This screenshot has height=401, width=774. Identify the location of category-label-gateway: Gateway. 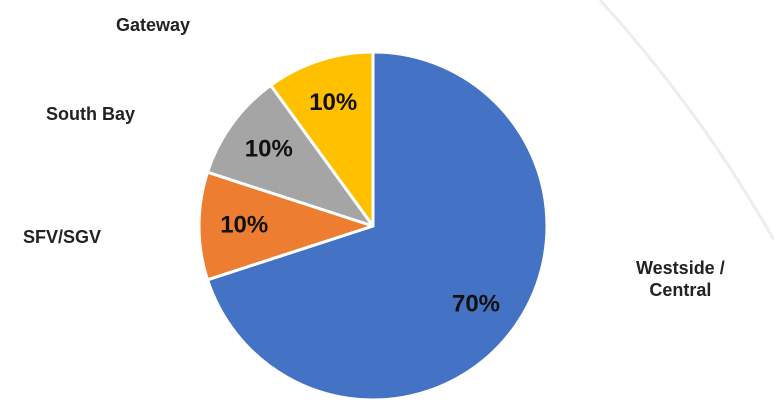
(153, 25).